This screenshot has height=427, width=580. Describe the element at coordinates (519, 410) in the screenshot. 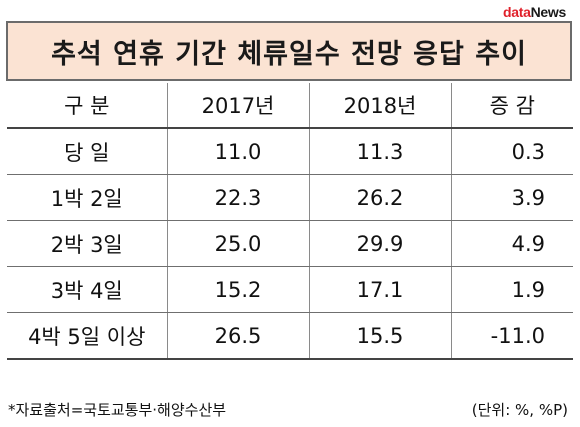

I see `unit-note: (단위: %, %P)` at that location.